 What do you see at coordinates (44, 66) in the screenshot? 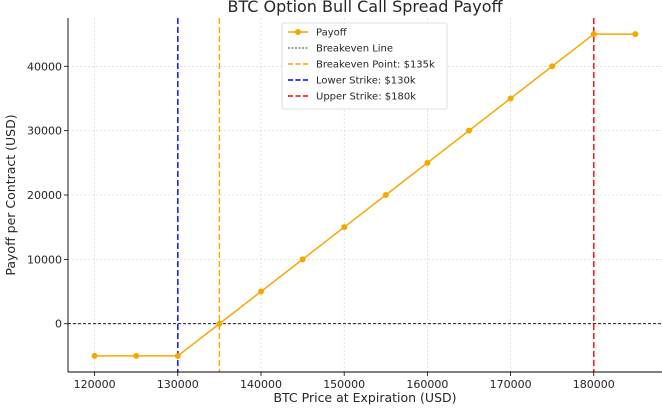
I see `y-tick-label: 40000` at bounding box center [44, 66].